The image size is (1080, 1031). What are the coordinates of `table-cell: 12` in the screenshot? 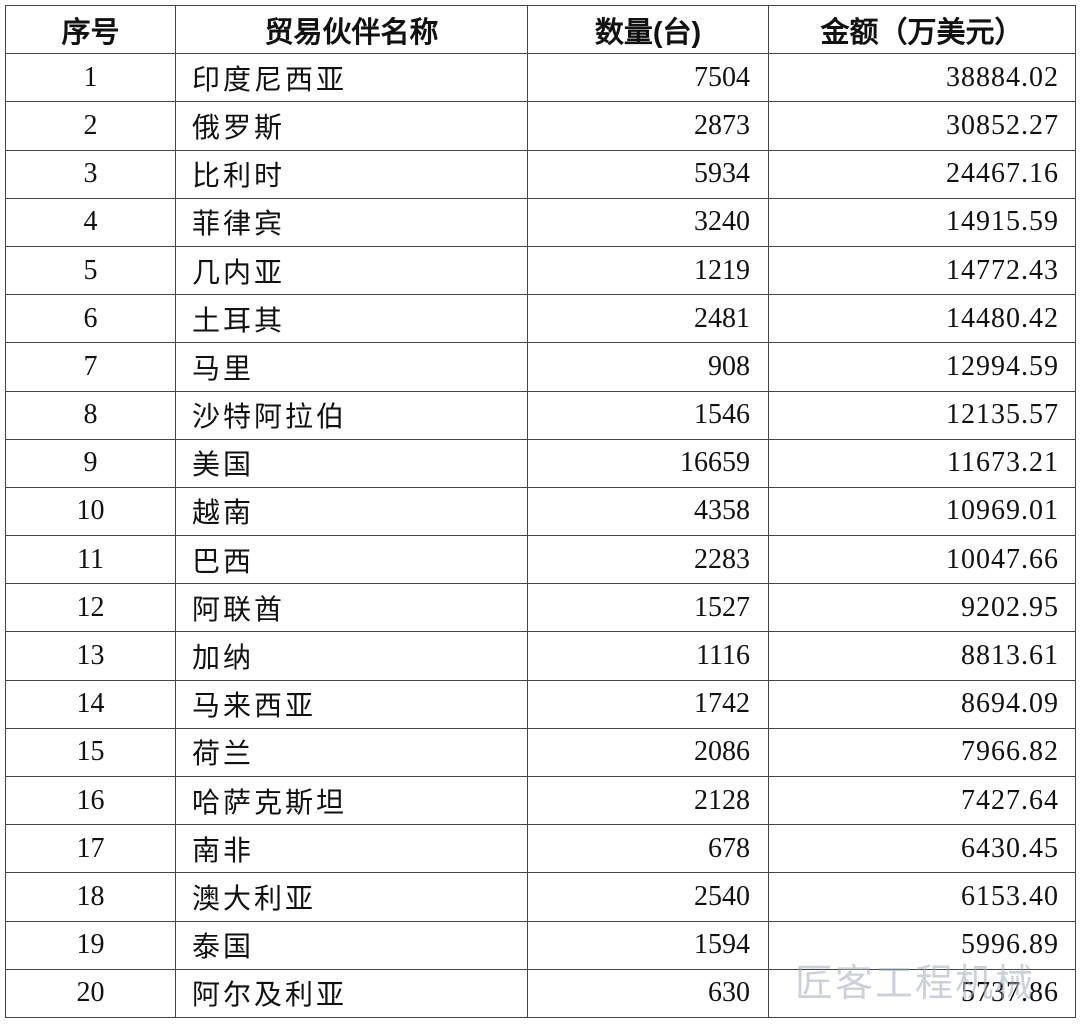 It's located at (90, 608).